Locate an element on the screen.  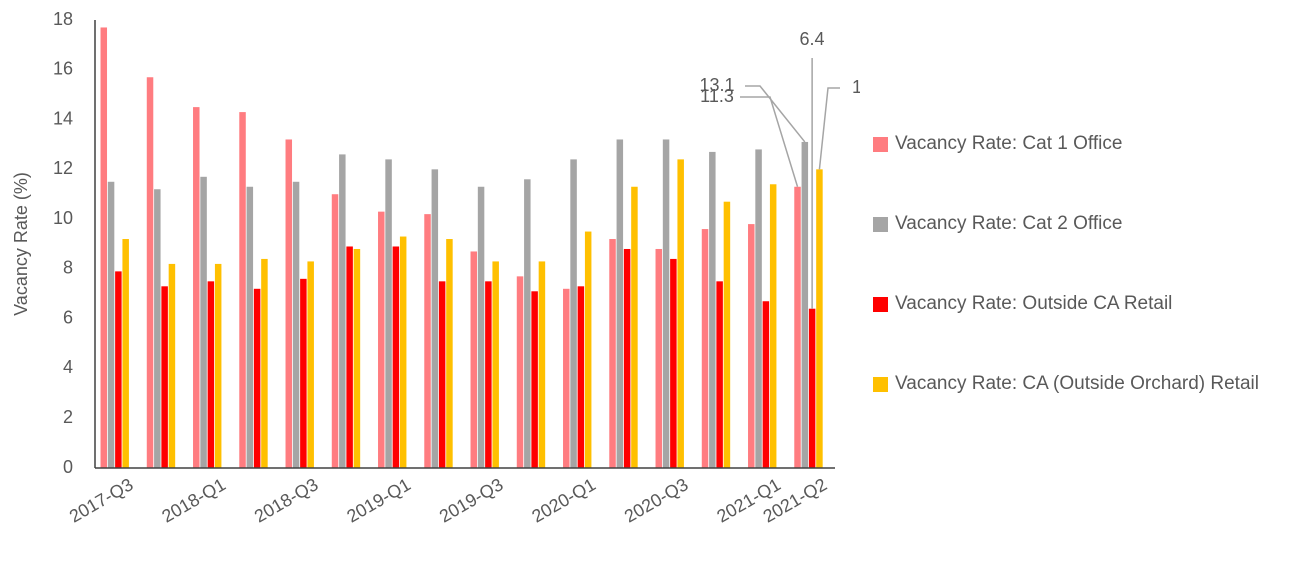
x-tick-label: 2017-Q3 is located at coordinates (101, 500).